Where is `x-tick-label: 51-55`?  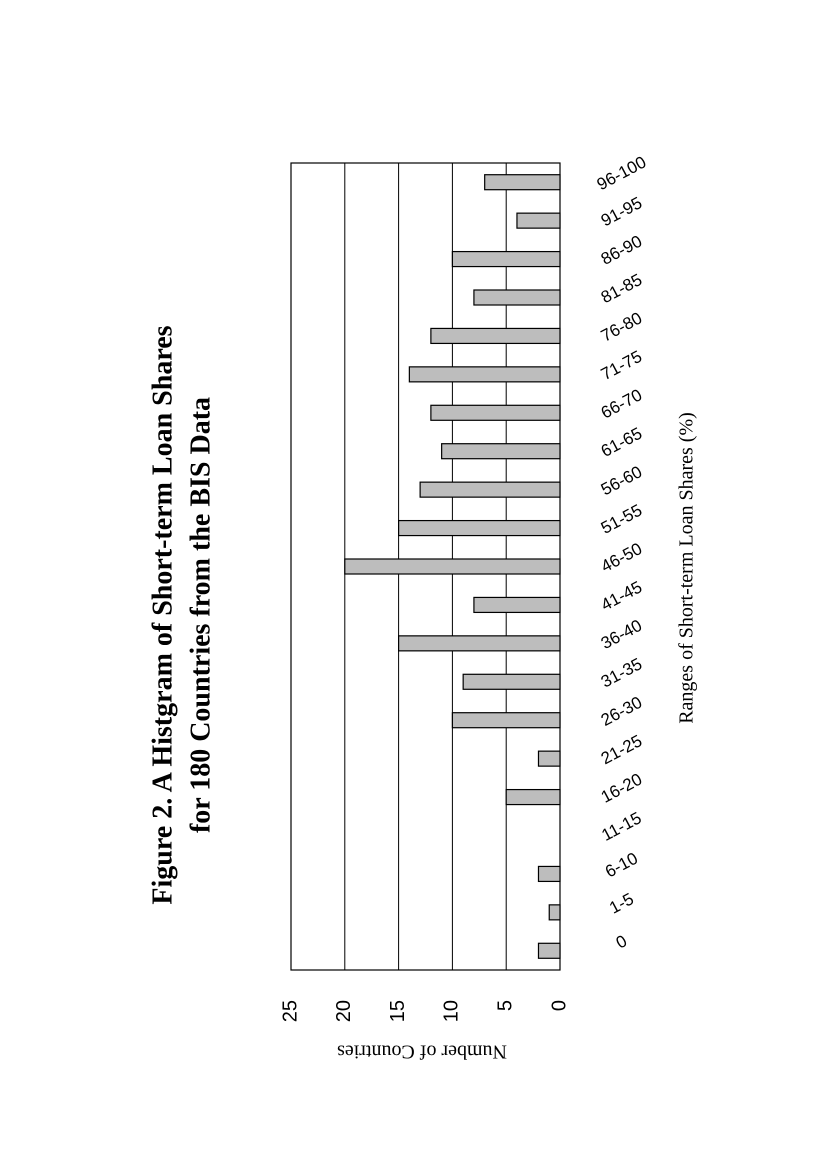 x-tick-label: 51-55 is located at coordinates (621, 519).